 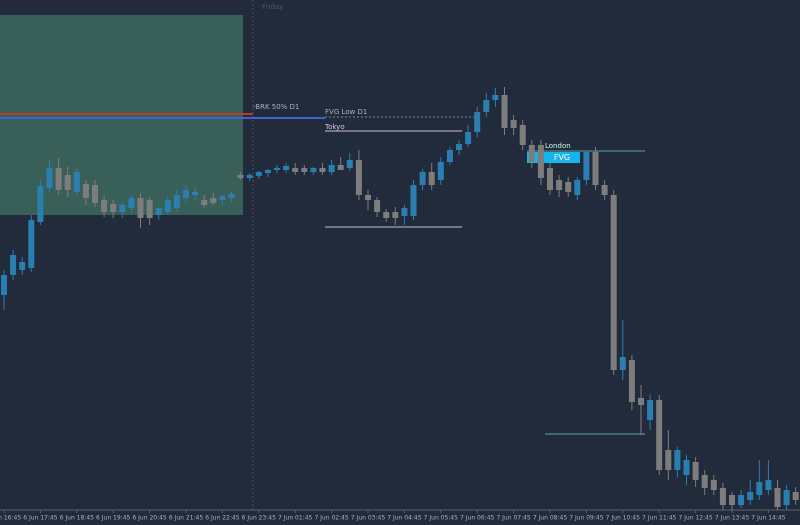 I want to click on level-label: FVG Low D1, so click(x=346, y=112).